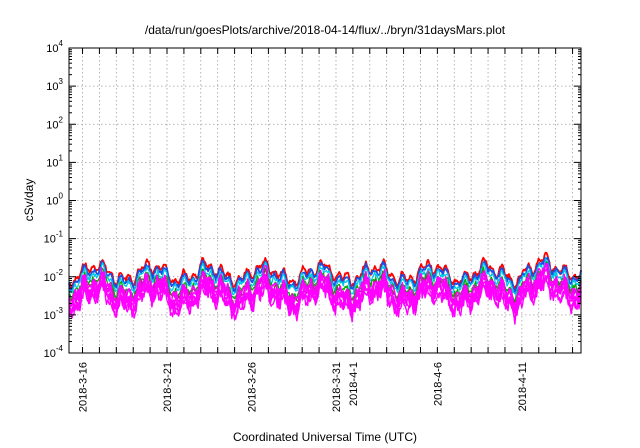 The height and width of the screenshot is (448, 640). I want to click on series-layer, so click(325, 288).